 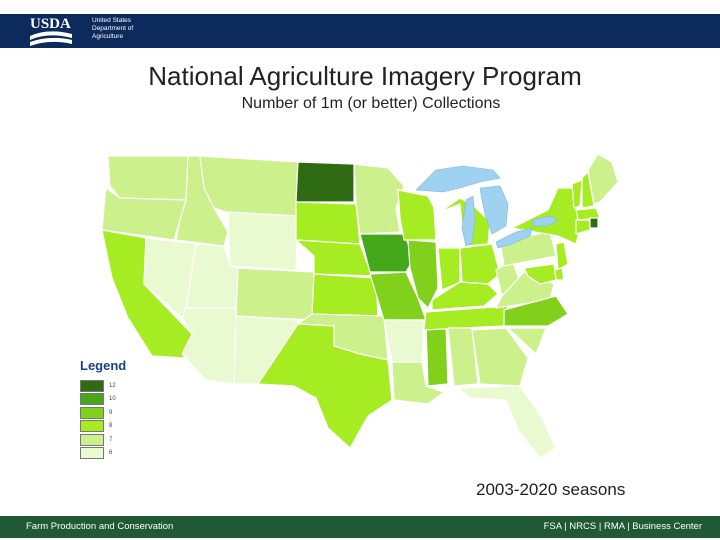 I want to click on great-lakes, so click(x=487, y=207).